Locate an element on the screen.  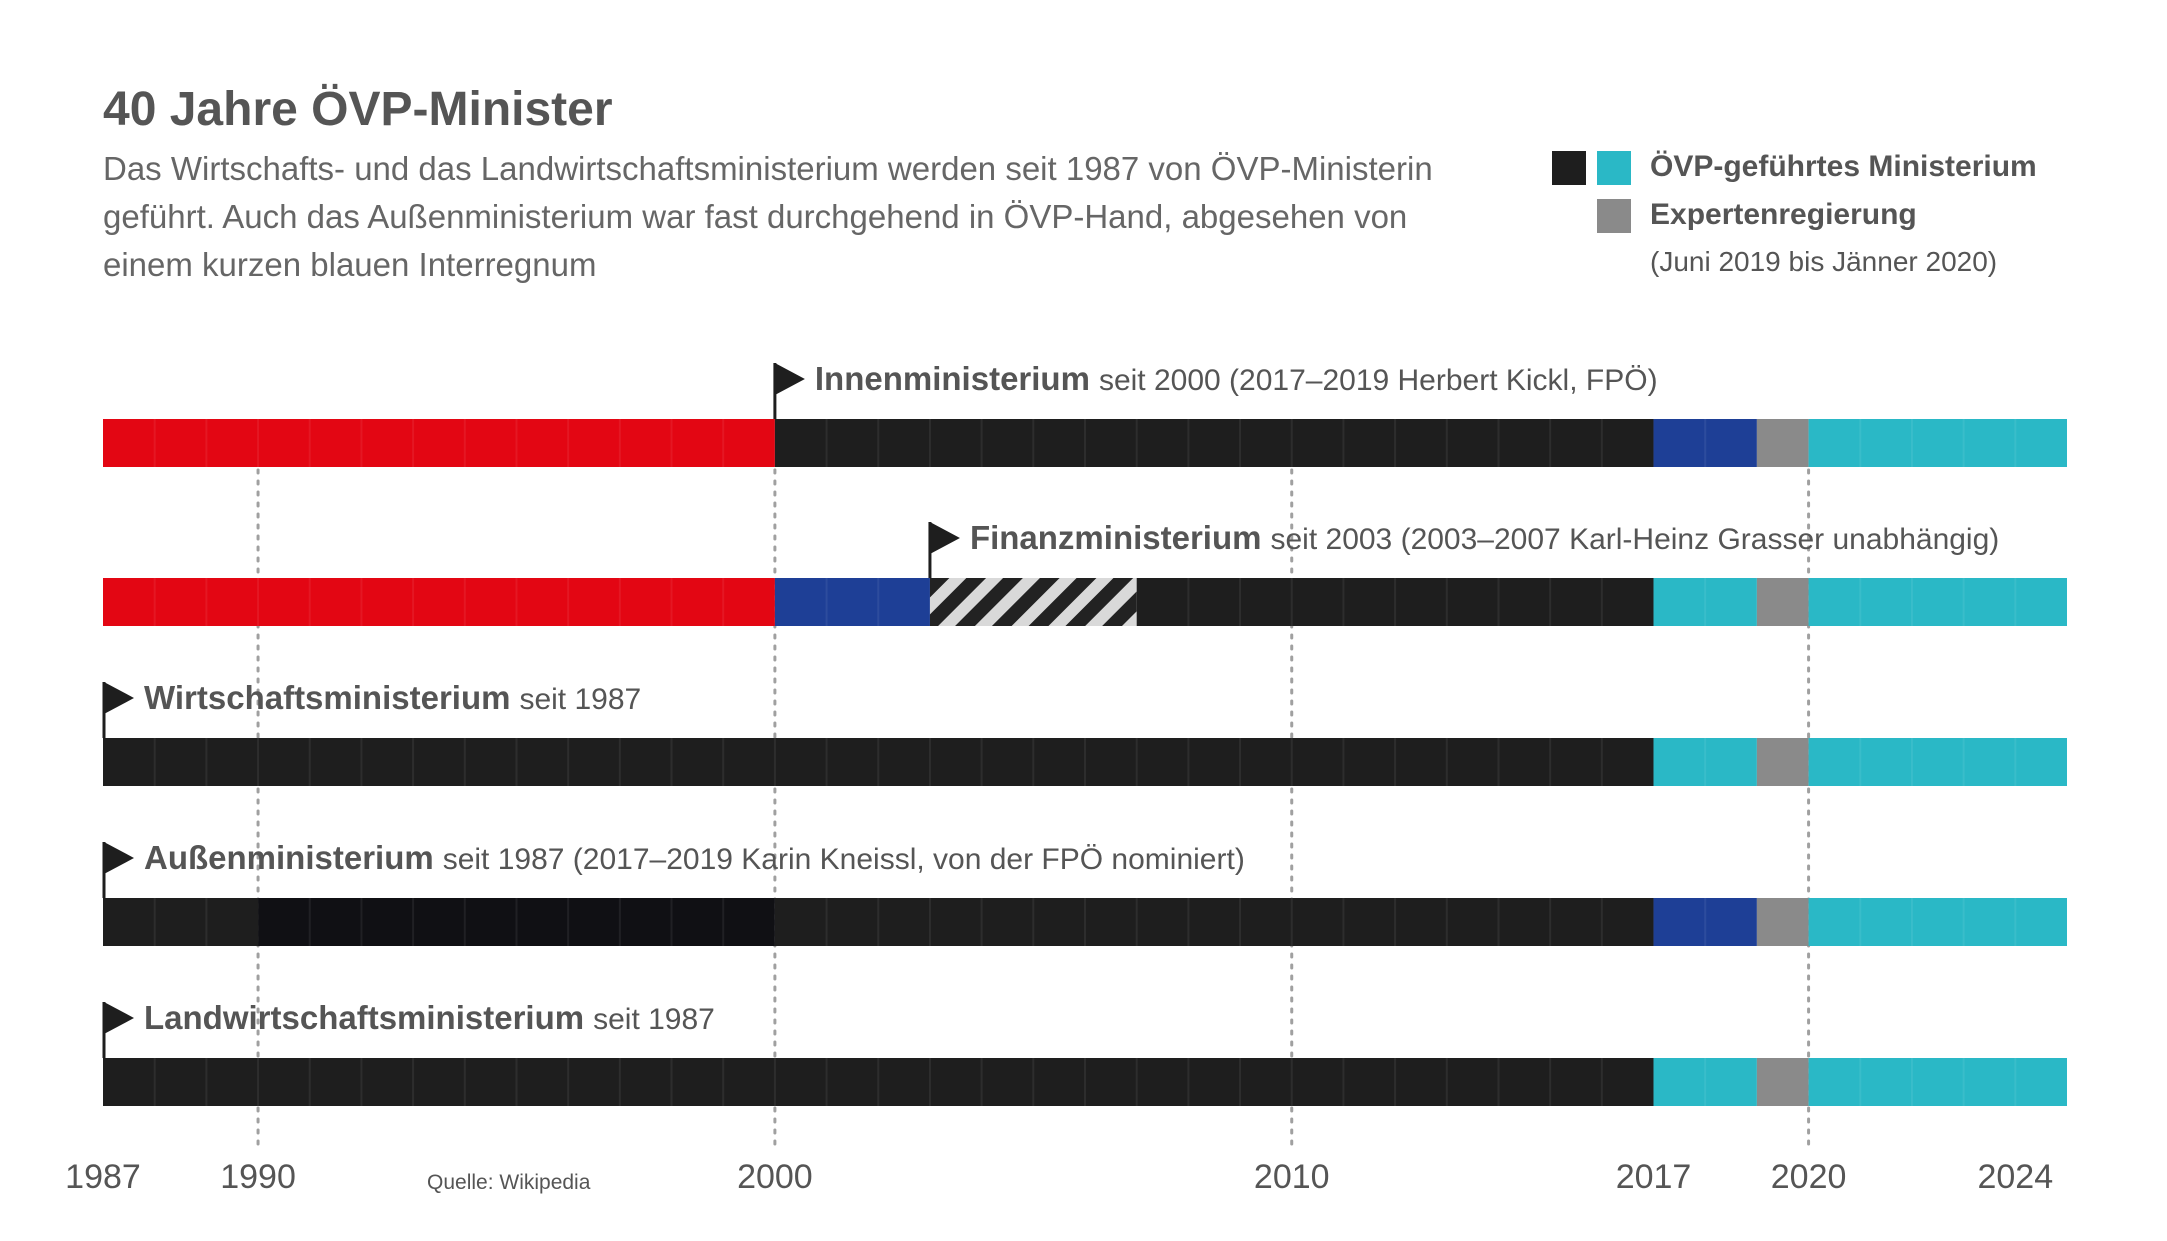
row-außenministerium is located at coordinates (1085, 922).